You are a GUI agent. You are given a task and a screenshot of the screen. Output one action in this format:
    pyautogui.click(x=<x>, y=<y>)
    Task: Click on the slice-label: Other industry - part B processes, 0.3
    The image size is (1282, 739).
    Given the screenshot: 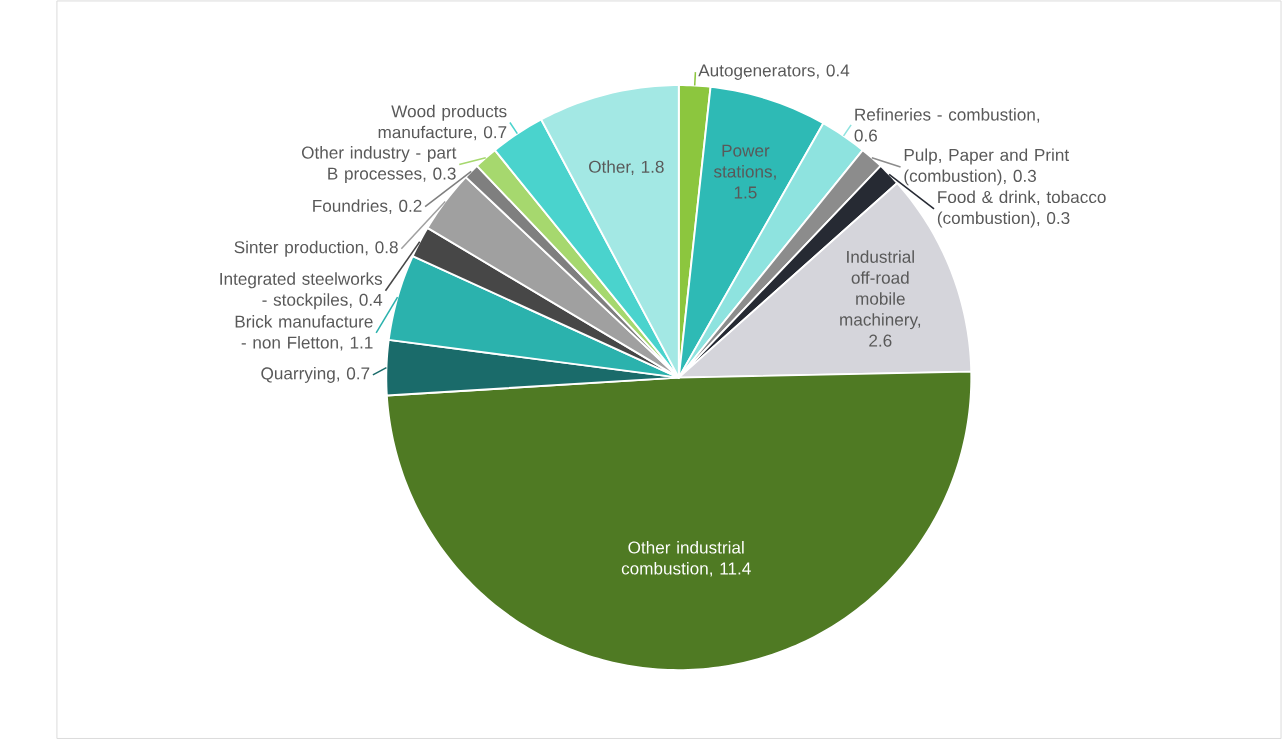 What is the action you would take?
    pyautogui.click(x=379, y=165)
    